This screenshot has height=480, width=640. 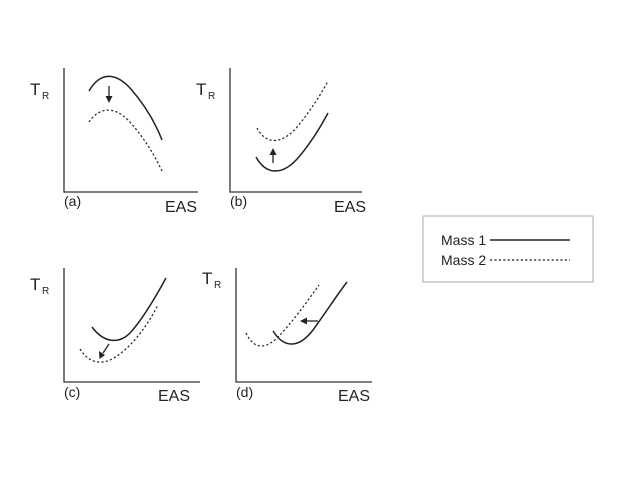 I want to click on panel-b-x-label: EAS, so click(x=350, y=207).